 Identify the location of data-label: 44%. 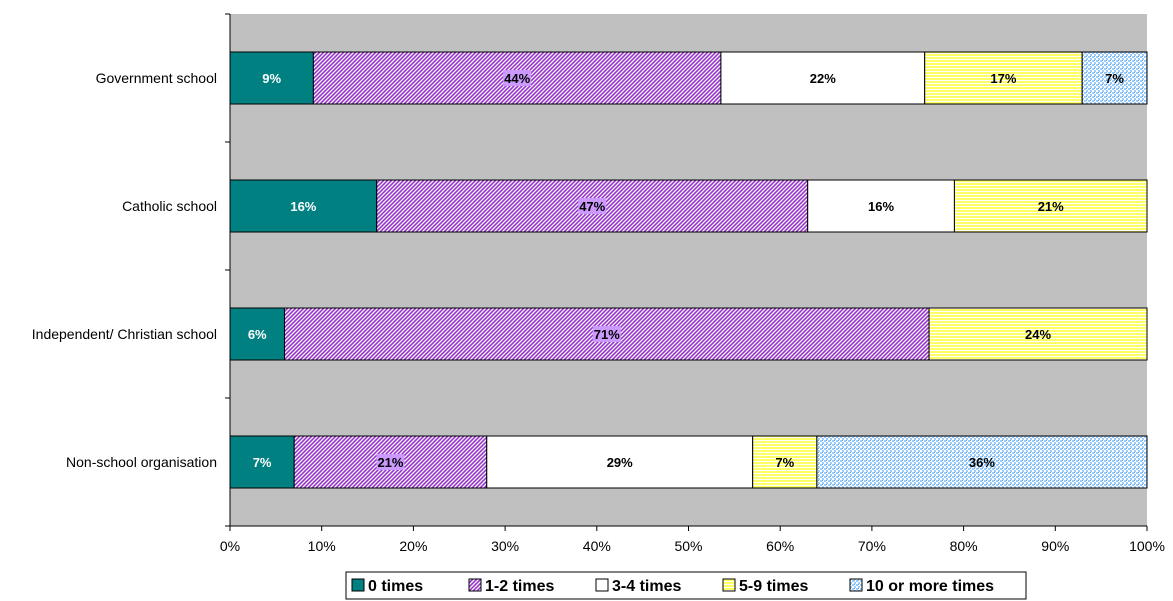
(517, 78).